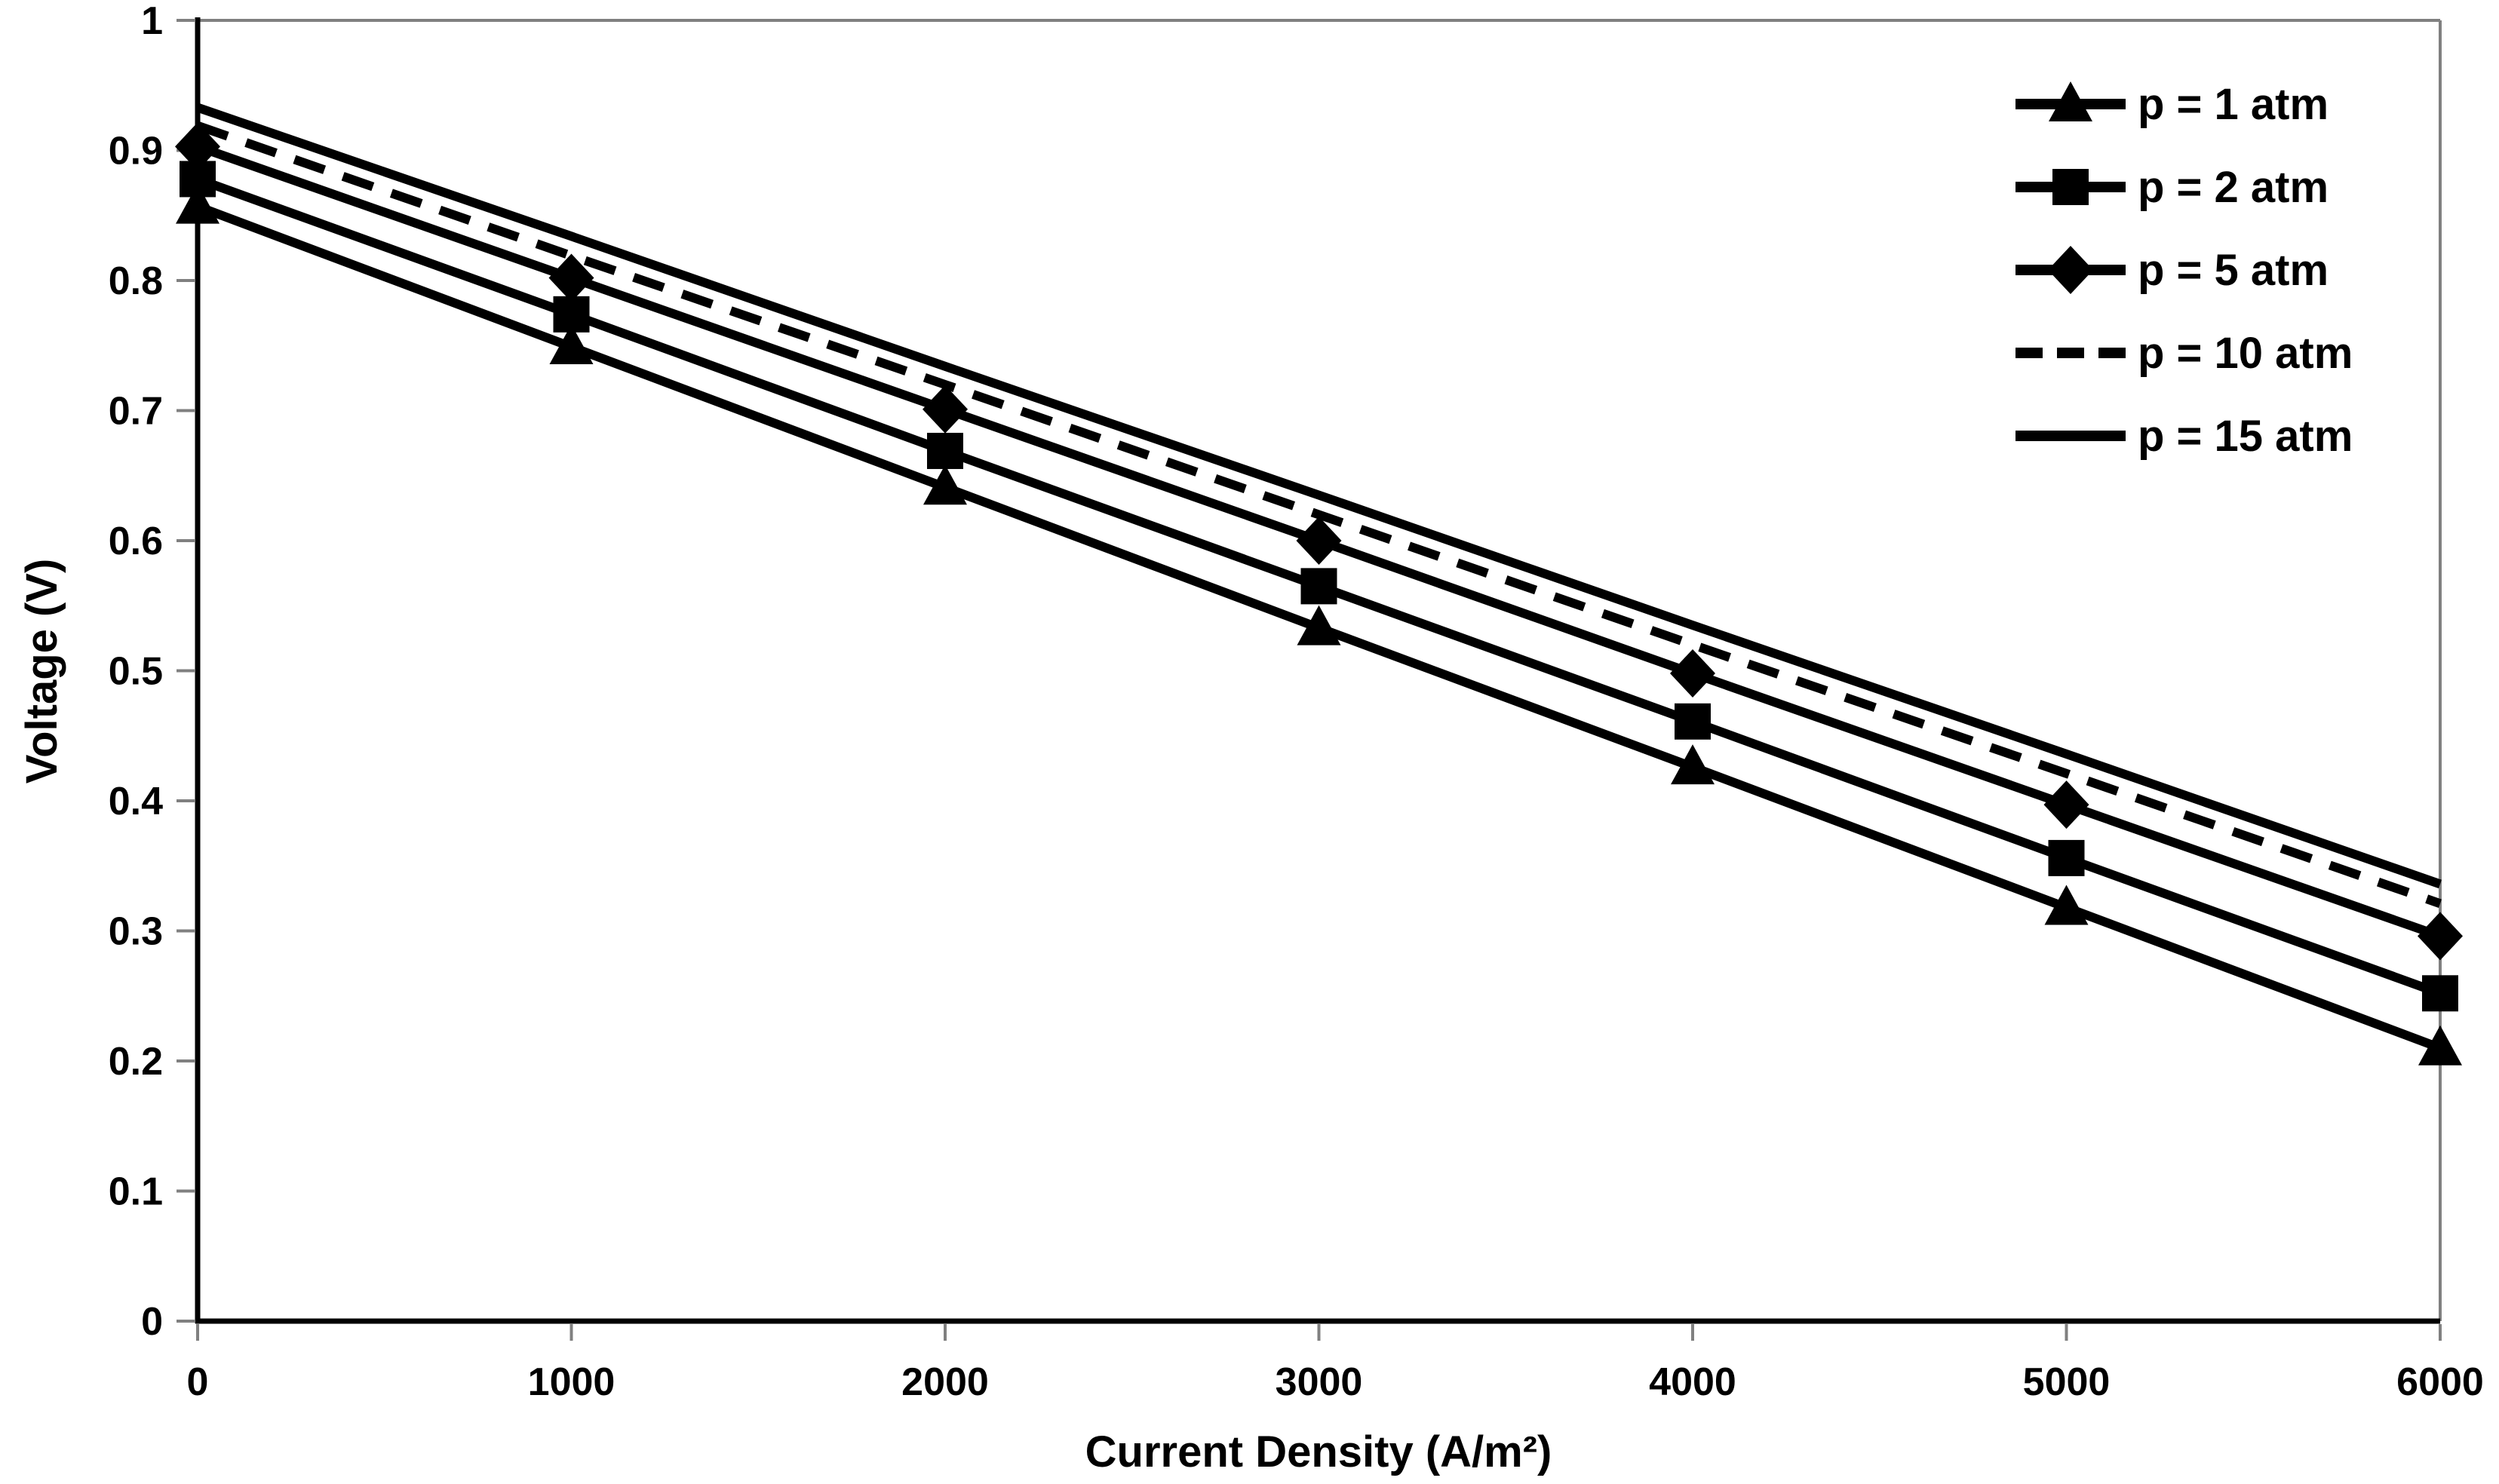 The image size is (2499, 1484). What do you see at coordinates (152, 21) in the screenshot?
I see `y-tick-label: 1` at bounding box center [152, 21].